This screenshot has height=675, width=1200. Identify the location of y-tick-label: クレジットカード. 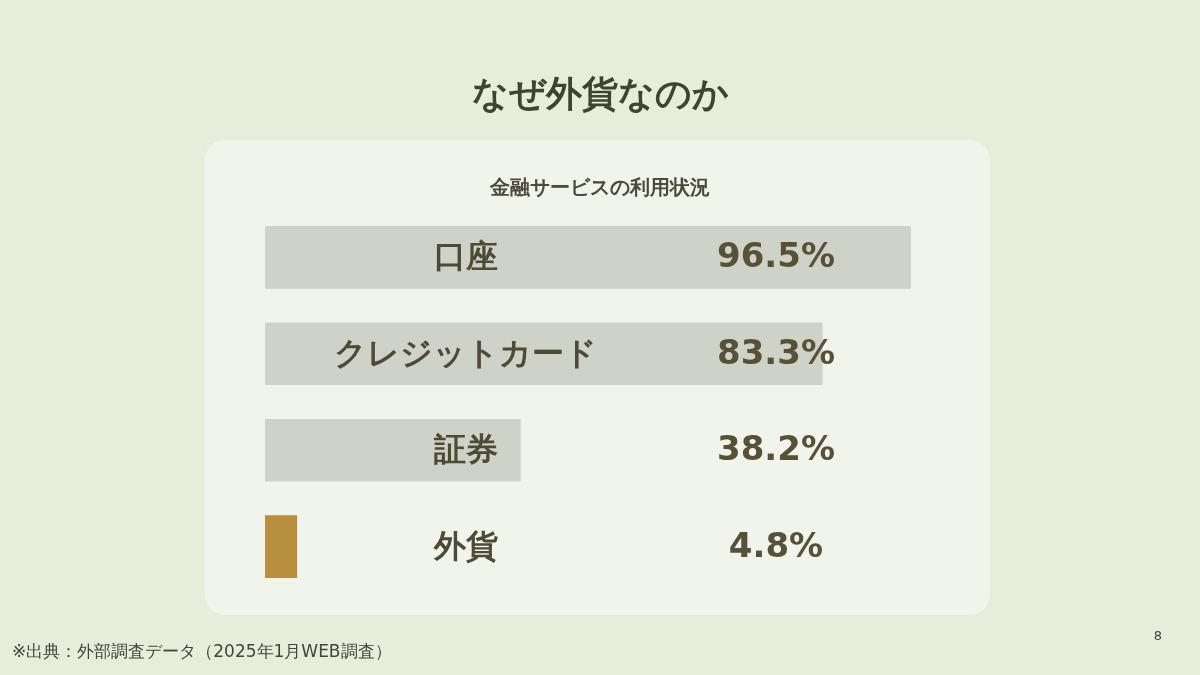
(465, 352).